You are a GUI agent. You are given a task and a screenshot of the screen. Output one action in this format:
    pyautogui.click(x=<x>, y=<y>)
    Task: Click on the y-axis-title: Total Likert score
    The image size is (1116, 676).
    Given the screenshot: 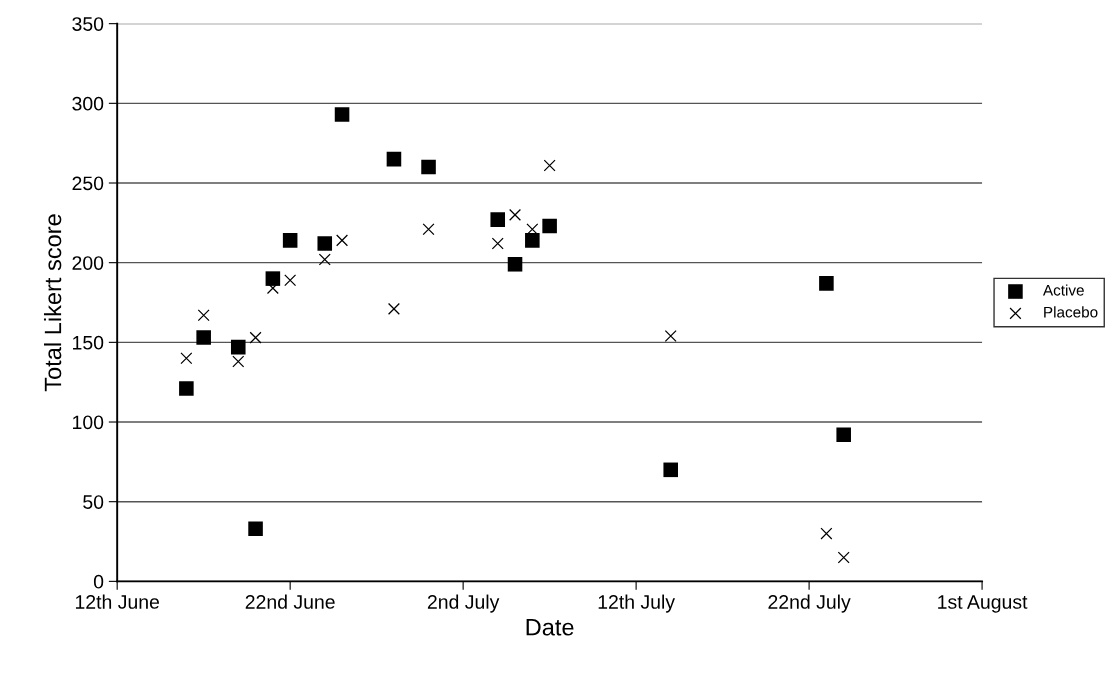 What is the action you would take?
    pyautogui.click(x=52, y=303)
    